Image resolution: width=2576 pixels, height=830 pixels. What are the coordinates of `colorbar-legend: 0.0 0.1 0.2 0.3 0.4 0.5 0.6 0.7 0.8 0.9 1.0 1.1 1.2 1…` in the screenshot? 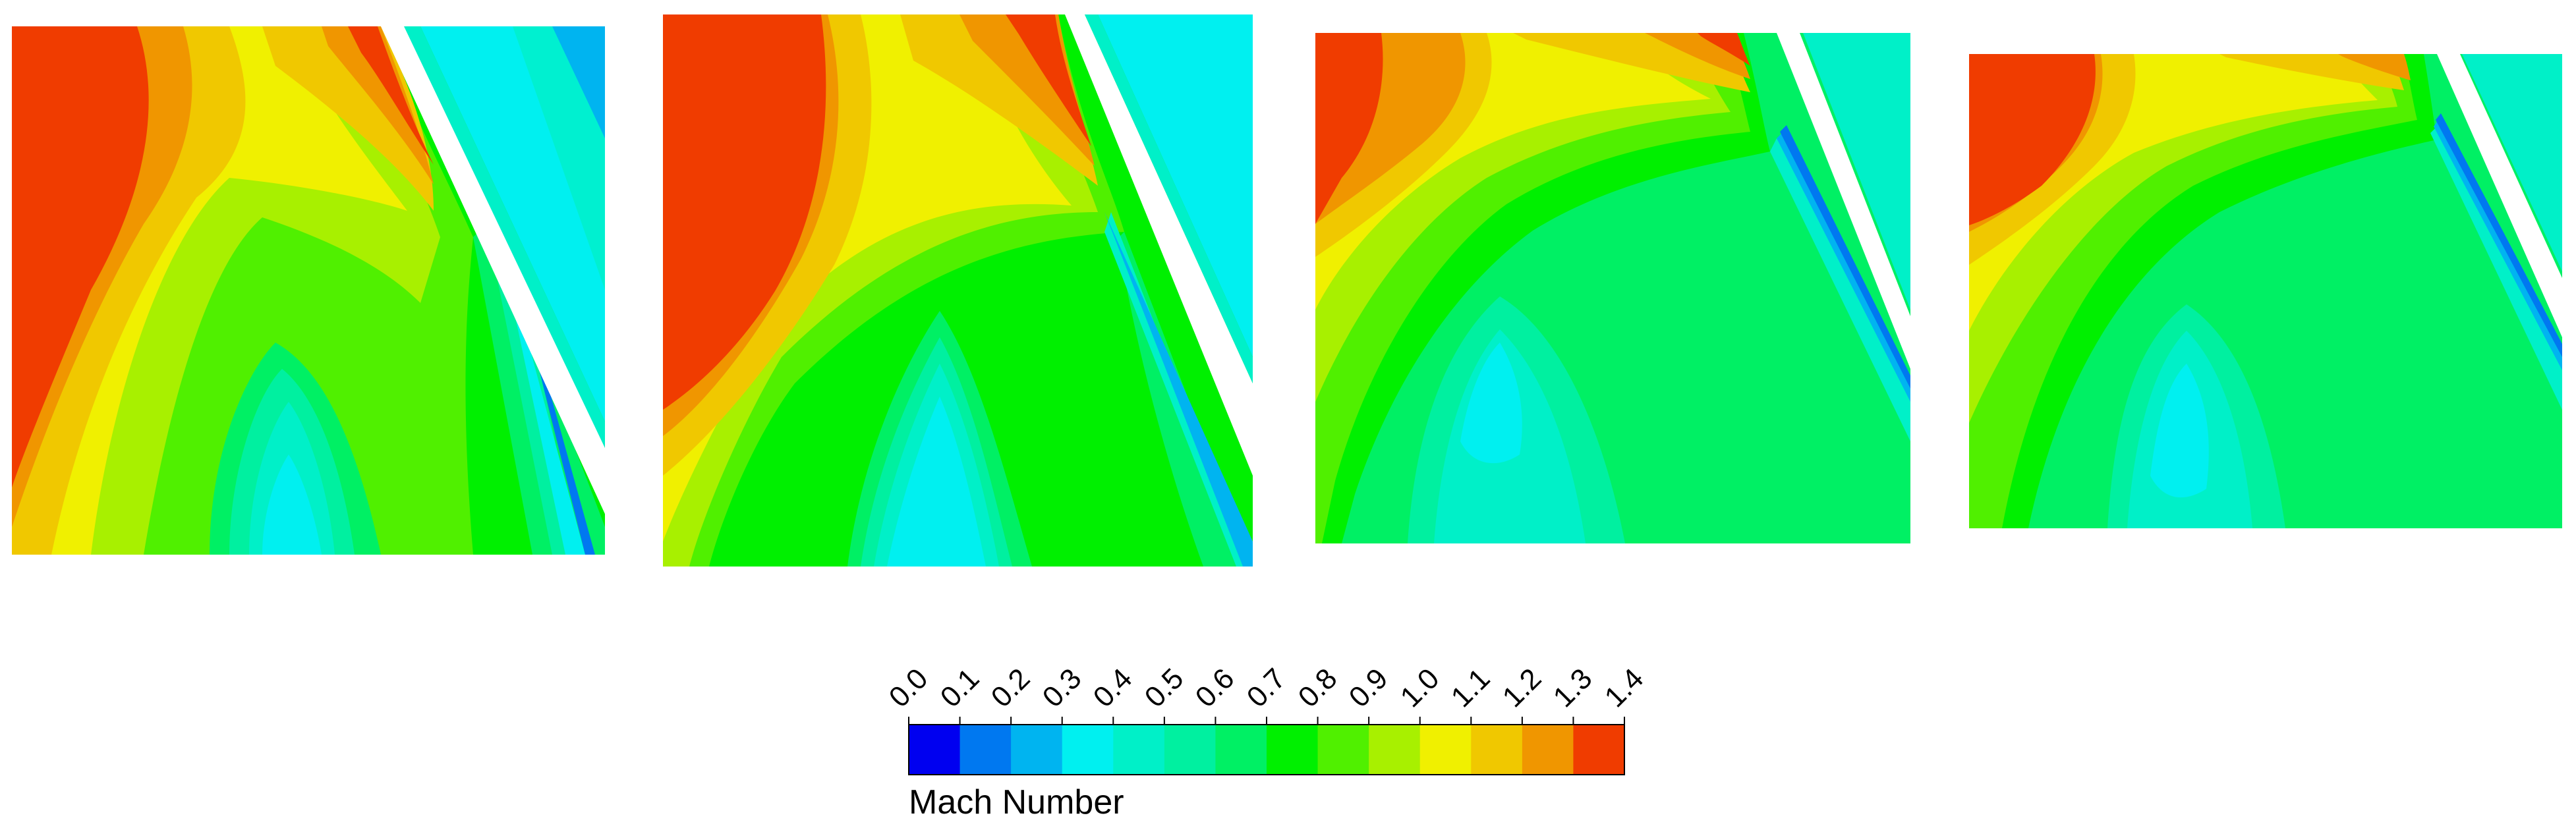 It's located at (1258, 731).